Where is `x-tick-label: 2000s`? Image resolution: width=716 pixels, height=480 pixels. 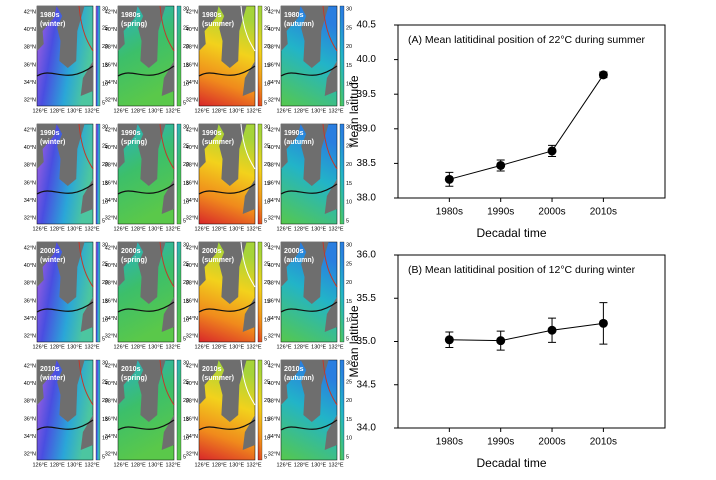
x-tick-label: 2000s is located at coordinates (551, 442).